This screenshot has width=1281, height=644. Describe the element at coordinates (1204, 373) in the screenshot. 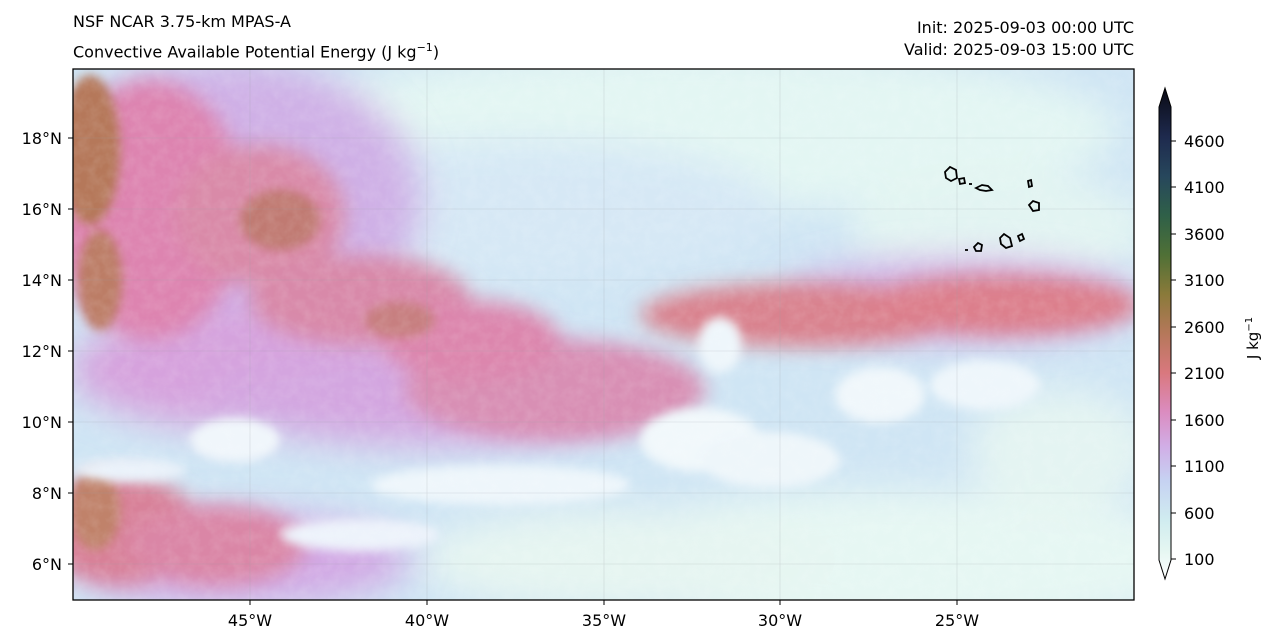

I see `colorbar-tick-label: 2100` at that location.